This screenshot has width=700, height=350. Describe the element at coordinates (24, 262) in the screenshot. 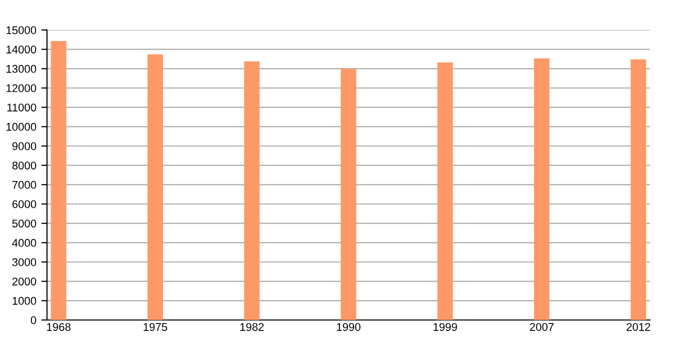

I see `y-tick-label: 3000` at that location.